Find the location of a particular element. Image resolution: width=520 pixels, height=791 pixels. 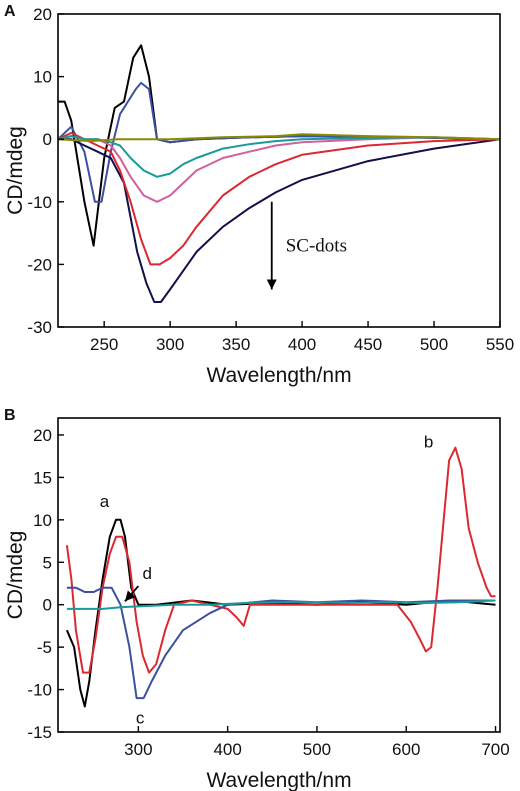

y-tick-label: 5 is located at coordinates (47, 562).